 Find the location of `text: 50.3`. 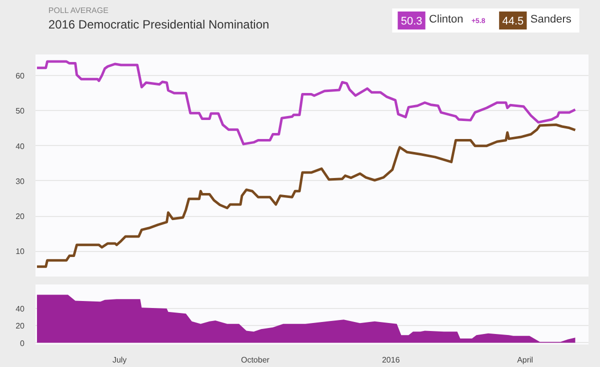

text: 50.3 is located at coordinates (411, 22).